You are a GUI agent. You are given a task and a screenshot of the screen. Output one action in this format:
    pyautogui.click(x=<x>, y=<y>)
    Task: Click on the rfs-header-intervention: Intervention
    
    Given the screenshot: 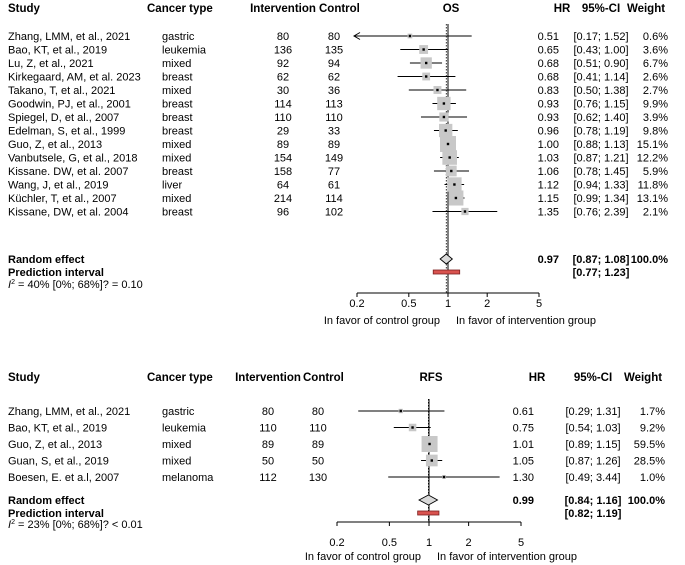 What is the action you would take?
    pyautogui.click(x=268, y=378)
    